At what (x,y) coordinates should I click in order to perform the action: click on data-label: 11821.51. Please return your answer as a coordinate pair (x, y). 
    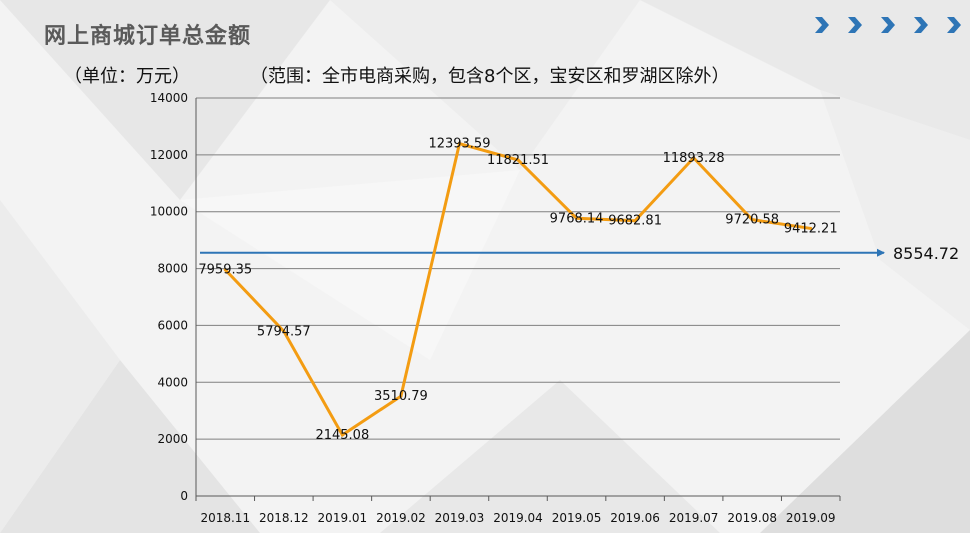
    Looking at the image, I should click on (518, 160).